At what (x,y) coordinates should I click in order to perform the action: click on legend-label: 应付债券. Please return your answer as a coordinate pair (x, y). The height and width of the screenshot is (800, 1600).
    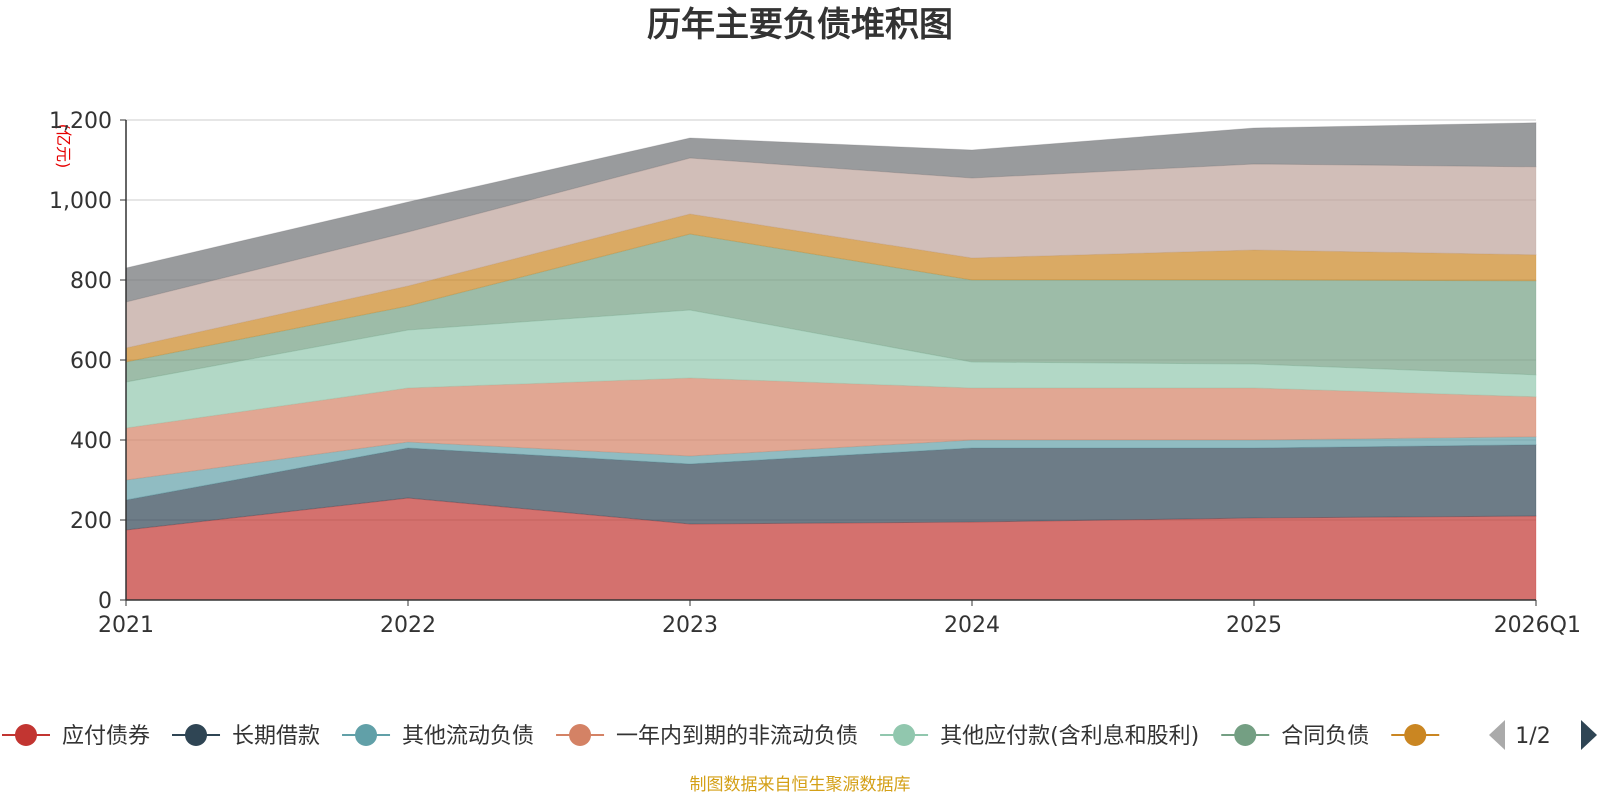
    Looking at the image, I should click on (106, 736).